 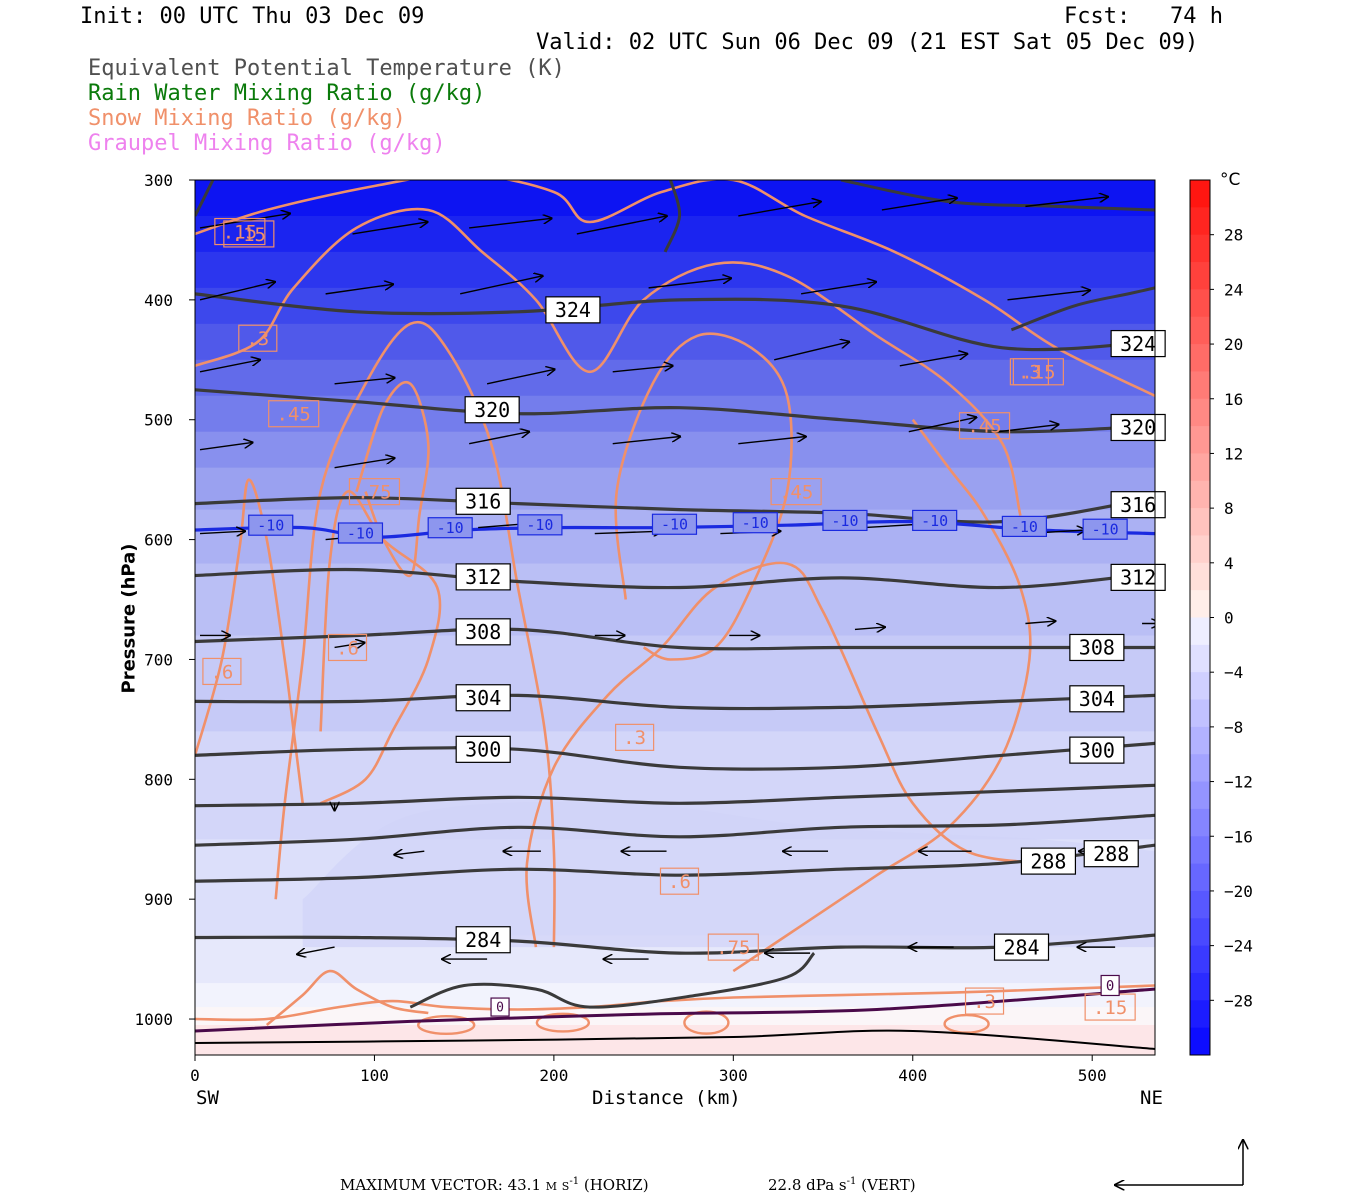 What do you see at coordinates (1238, 836) in the screenshot?
I see `colorbar-tick-label: −16` at bounding box center [1238, 836].